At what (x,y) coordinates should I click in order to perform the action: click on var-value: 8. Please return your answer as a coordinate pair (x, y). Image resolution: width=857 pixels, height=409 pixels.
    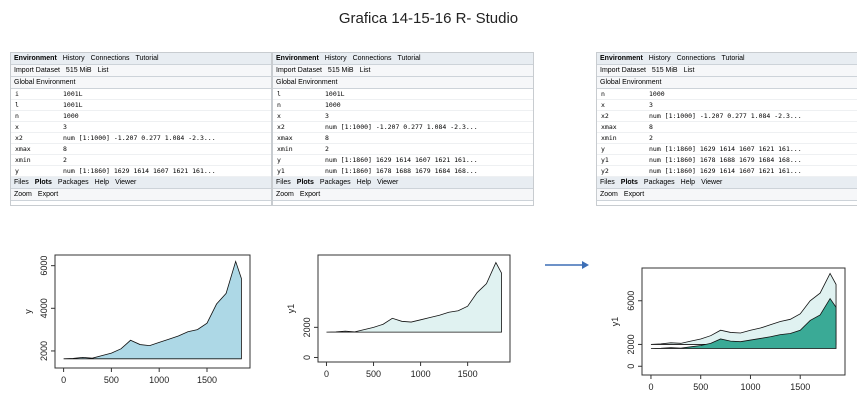
    Looking at the image, I should click on (327, 138).